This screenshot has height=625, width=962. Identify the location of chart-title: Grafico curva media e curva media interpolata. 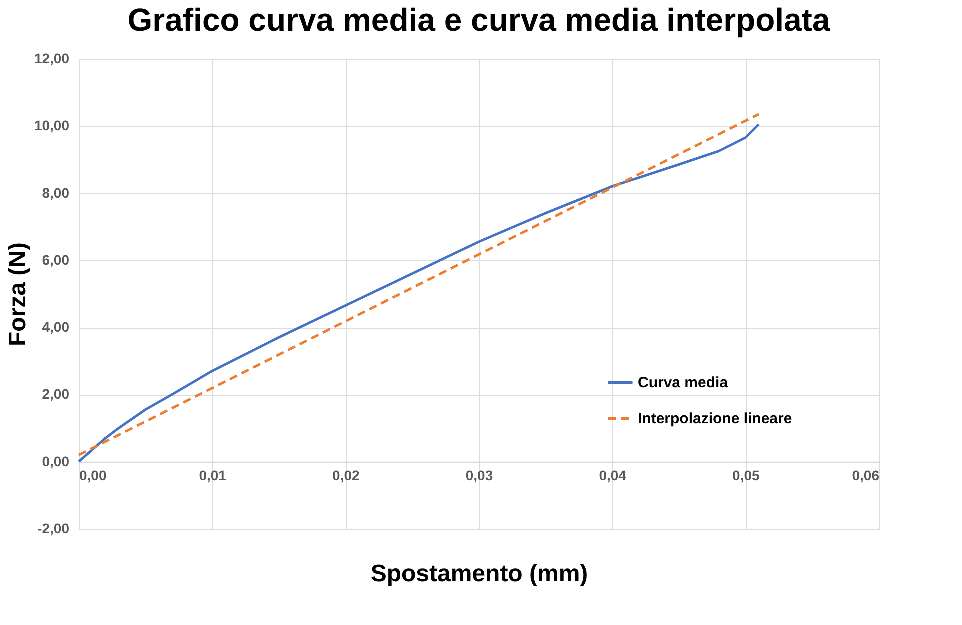
(479, 20).